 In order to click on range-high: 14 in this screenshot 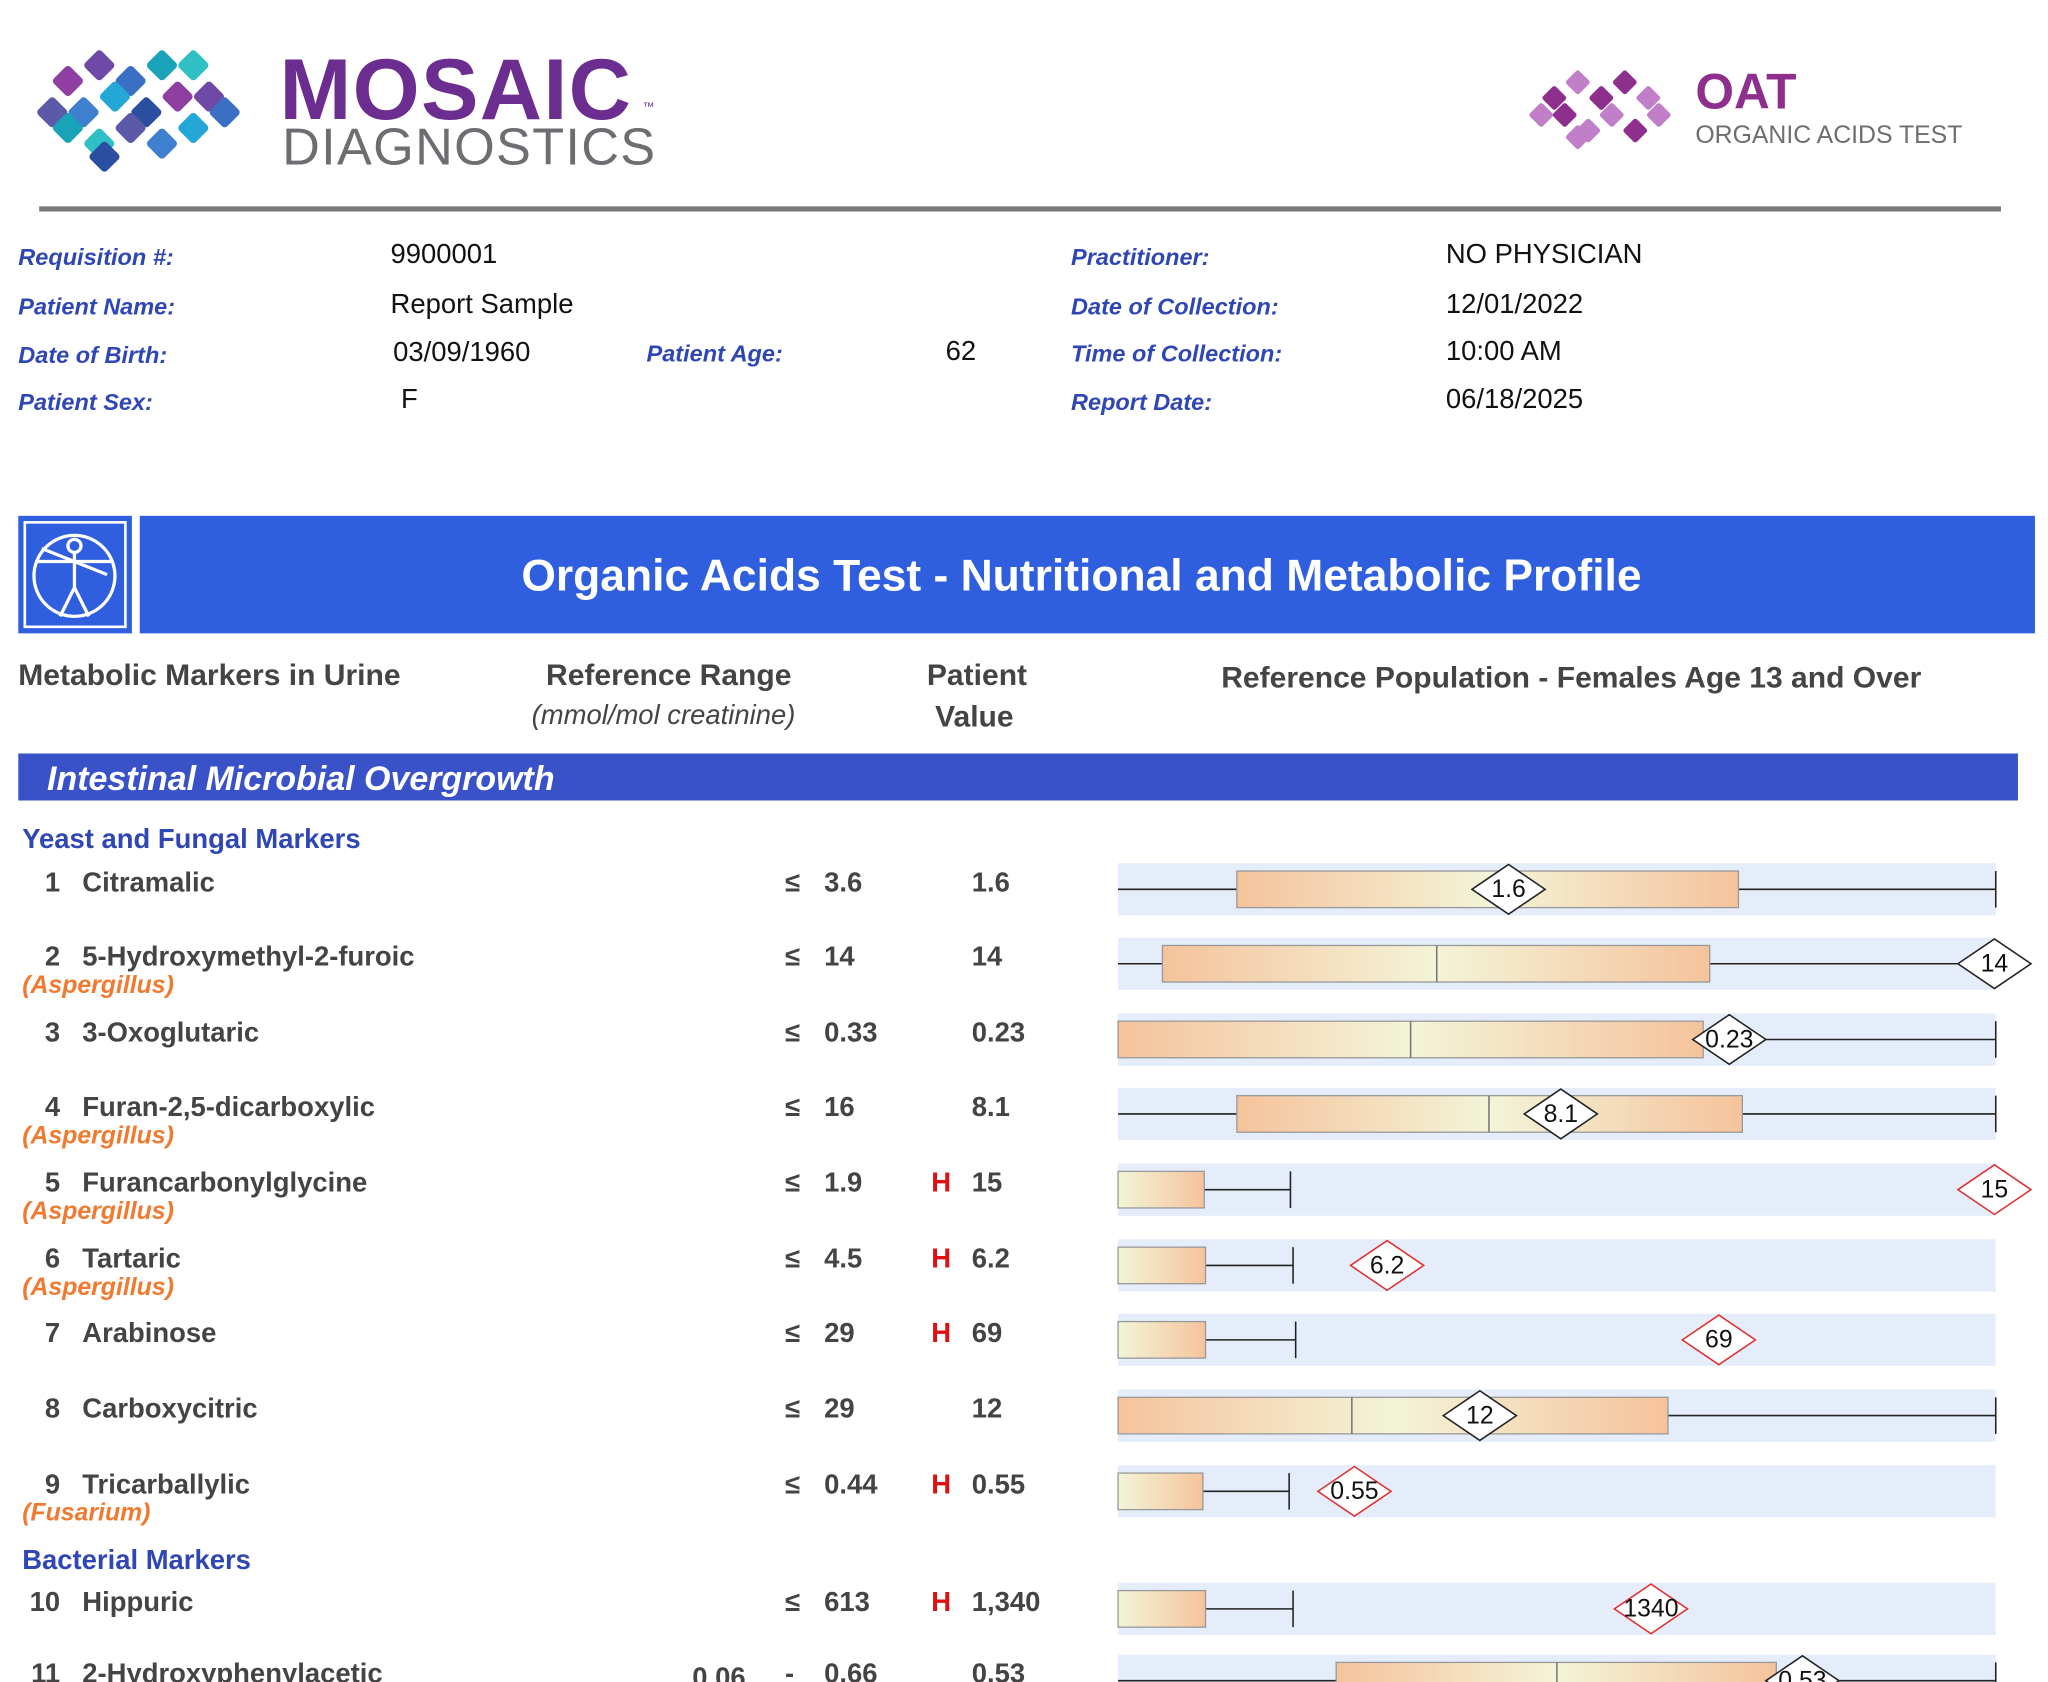, I will do `click(839, 957)`.